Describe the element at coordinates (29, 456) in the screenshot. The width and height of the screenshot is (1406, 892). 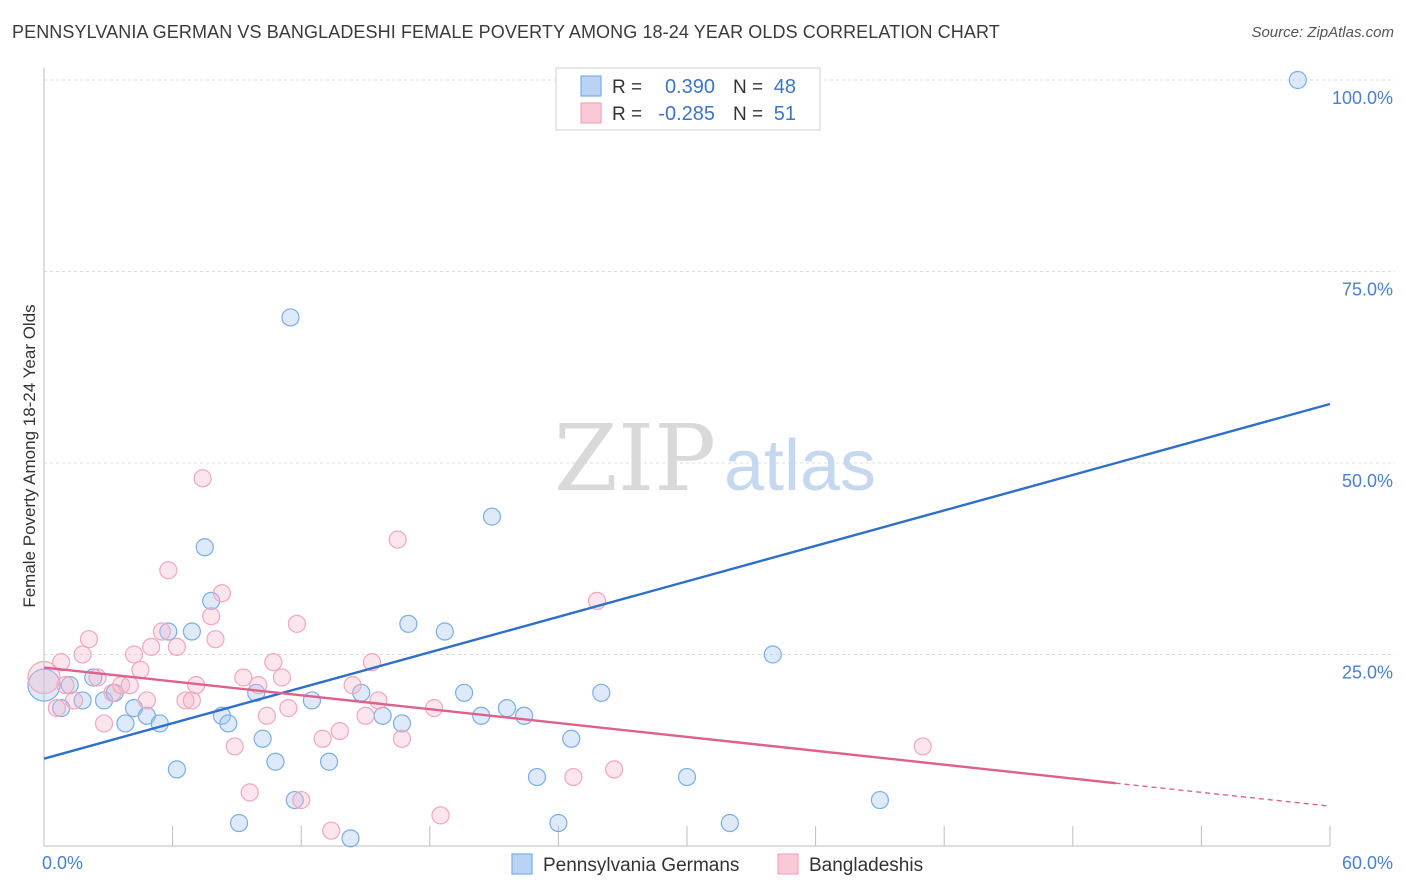
I see `y-axis-label: Female Poverty Among 18-24 Year Olds` at that location.